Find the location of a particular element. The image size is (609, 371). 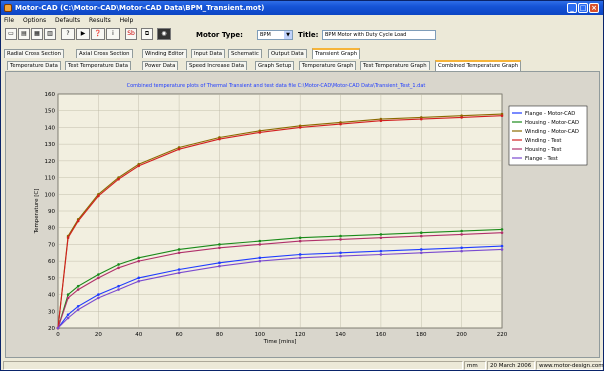

status-website: www.motor-design.com is located at coordinates (570, 365).